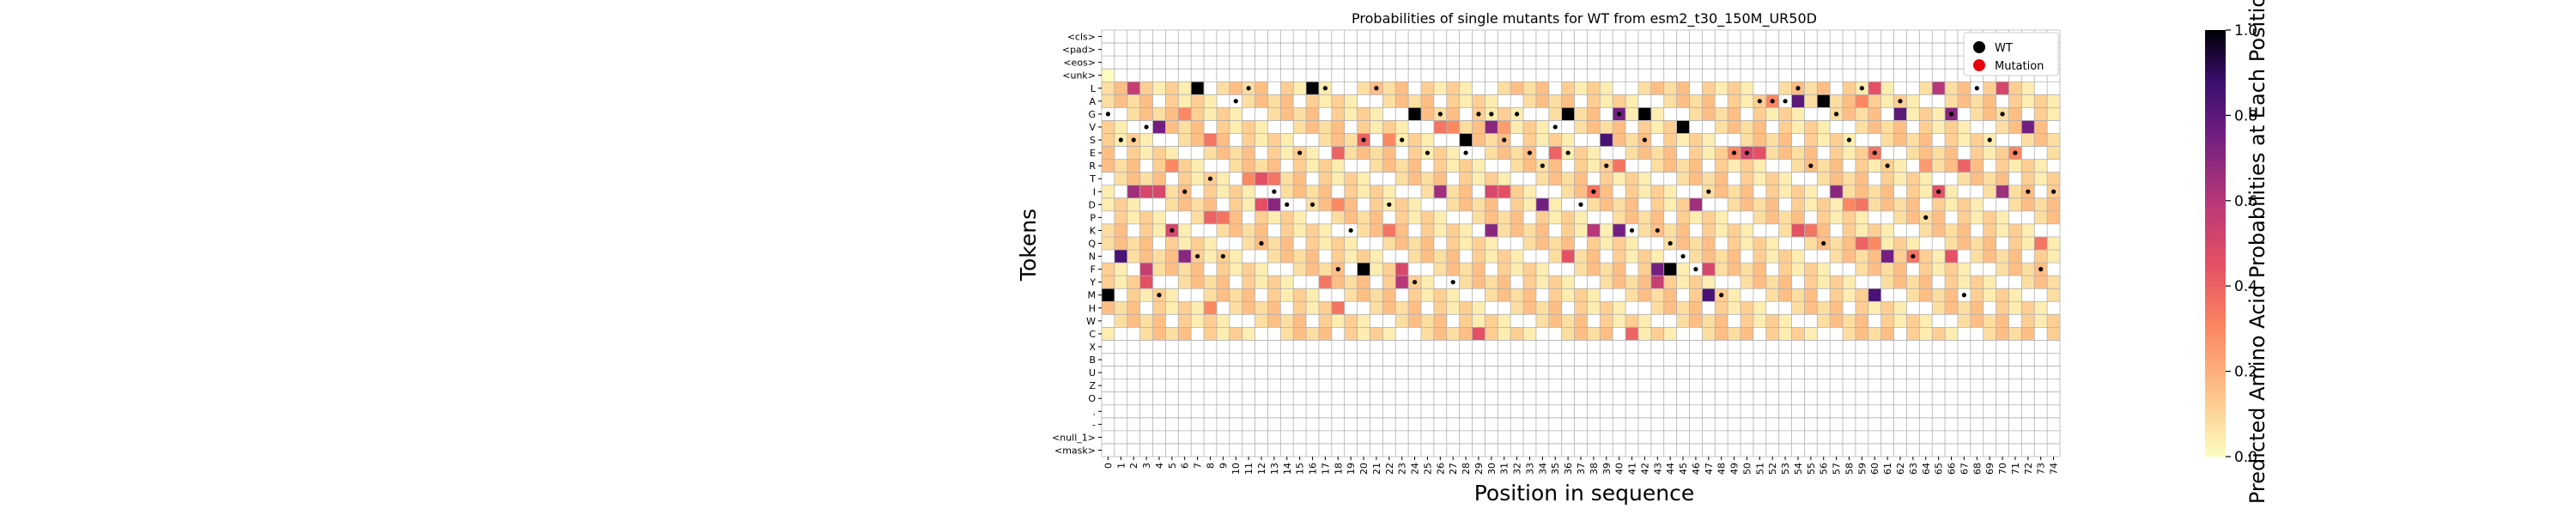 Image resolution: width=2576 pixels, height=515 pixels. I want to click on y-tick-label: W, so click(1091, 321).